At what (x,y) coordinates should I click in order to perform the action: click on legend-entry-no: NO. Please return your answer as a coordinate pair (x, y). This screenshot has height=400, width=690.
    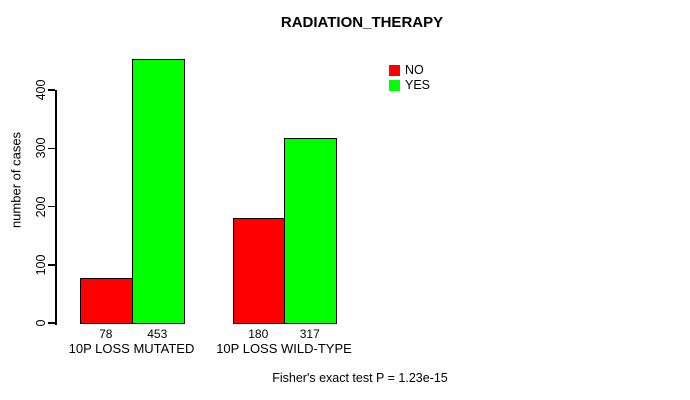
    Looking at the image, I should click on (409, 70).